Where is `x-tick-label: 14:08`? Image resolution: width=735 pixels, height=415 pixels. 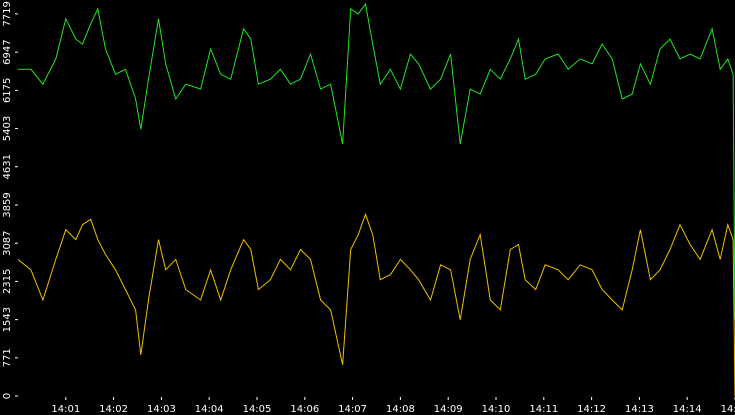 x-tick-label: 14:08 is located at coordinates (400, 409).